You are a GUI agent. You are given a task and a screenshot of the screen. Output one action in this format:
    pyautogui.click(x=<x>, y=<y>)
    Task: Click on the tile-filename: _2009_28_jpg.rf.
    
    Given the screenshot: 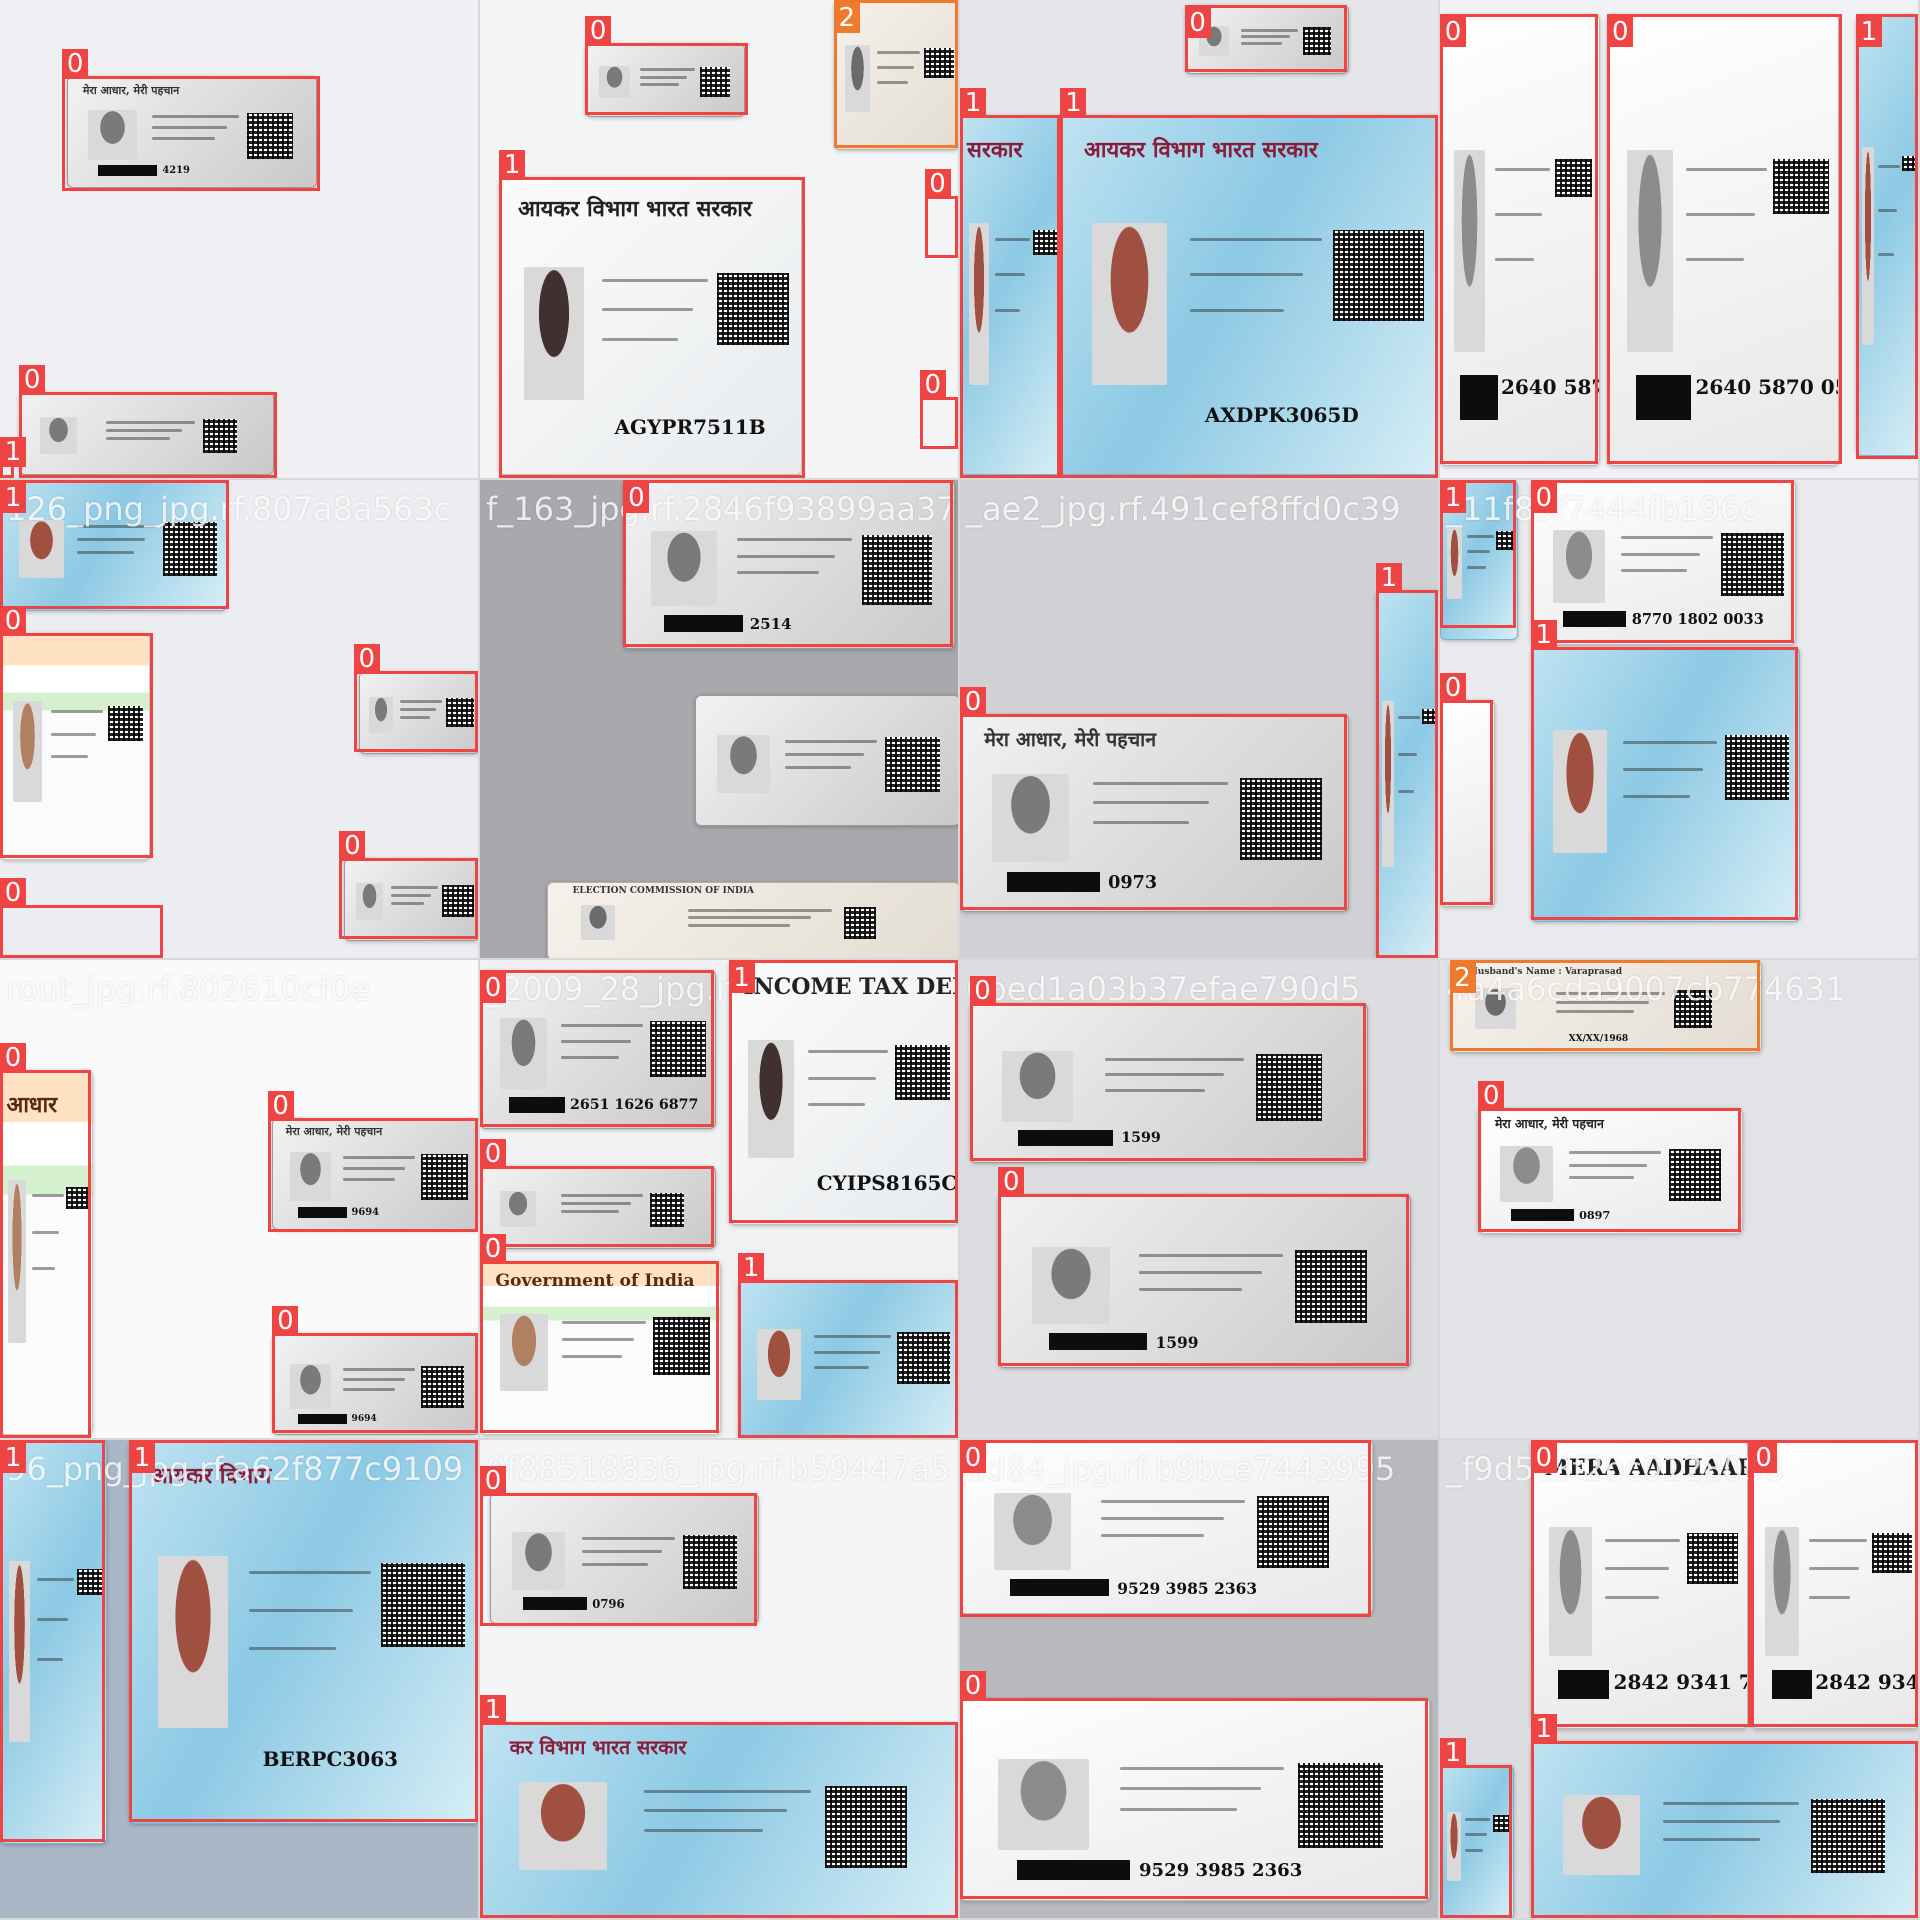 What is the action you would take?
    pyautogui.click(x=617, y=989)
    